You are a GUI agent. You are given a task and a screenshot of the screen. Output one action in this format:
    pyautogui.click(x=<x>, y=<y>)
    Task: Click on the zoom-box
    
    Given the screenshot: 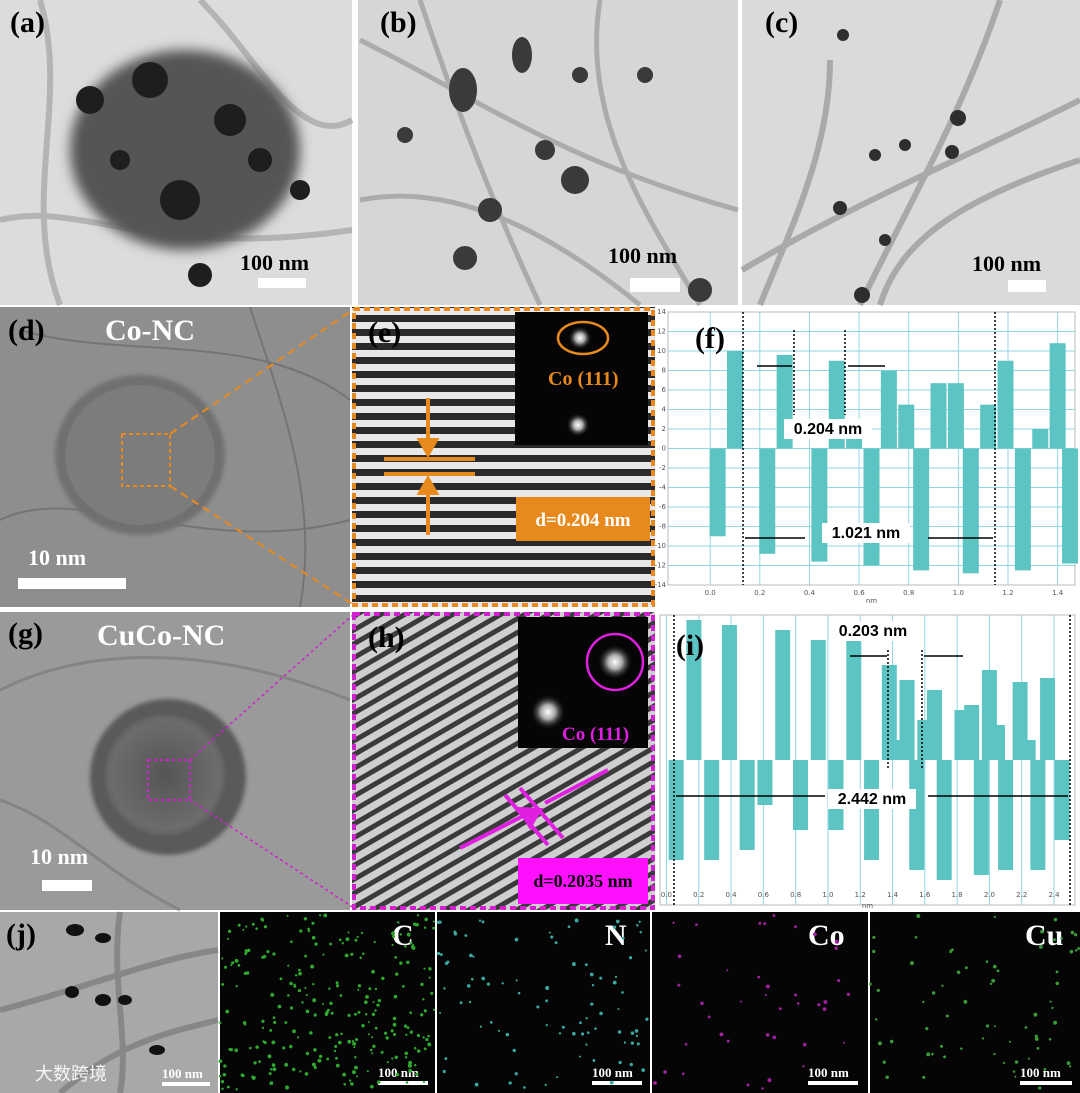 What is the action you would take?
    pyautogui.click(x=169, y=780)
    